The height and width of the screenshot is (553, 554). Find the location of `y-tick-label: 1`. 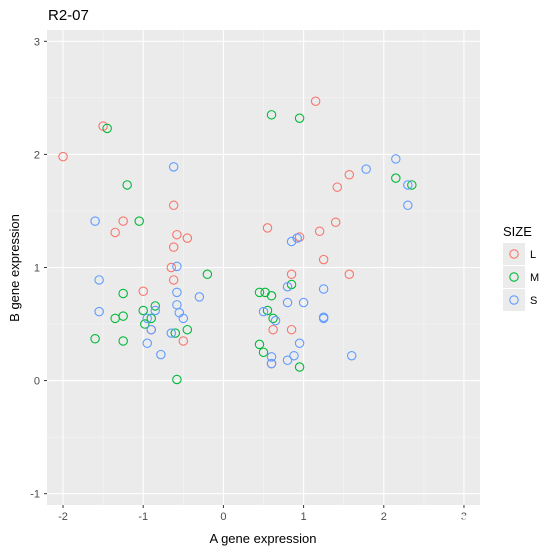

y-tick-label: 1 is located at coordinates (37, 269).